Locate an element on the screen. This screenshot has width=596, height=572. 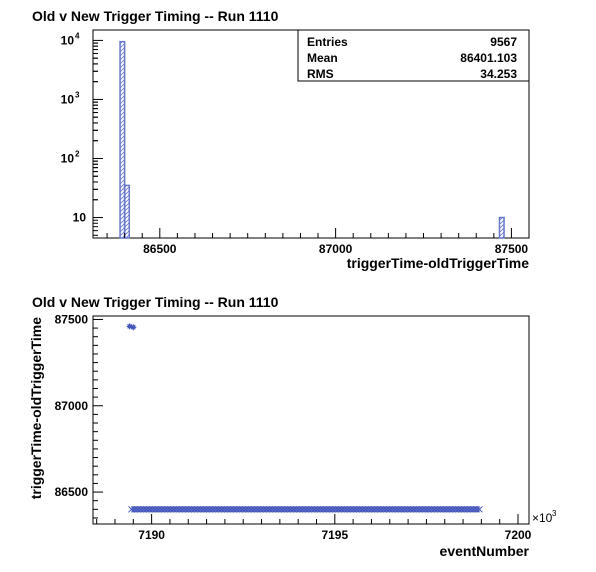
histogram-y-tick-exp: 4 is located at coordinates (77, 35).